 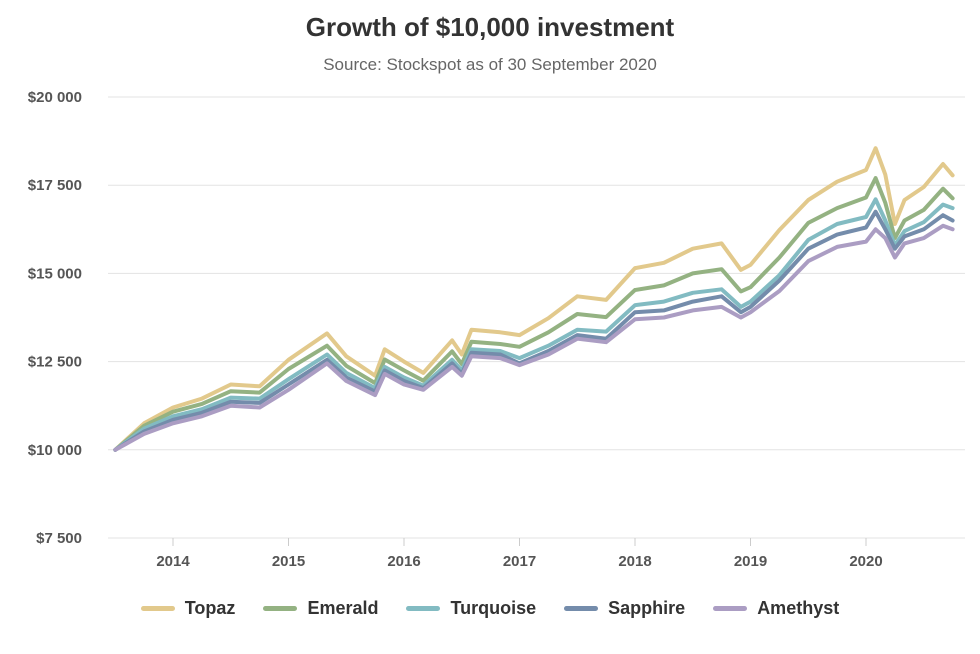 What do you see at coordinates (750, 561) in the screenshot?
I see `x-tick-label: 2019` at bounding box center [750, 561].